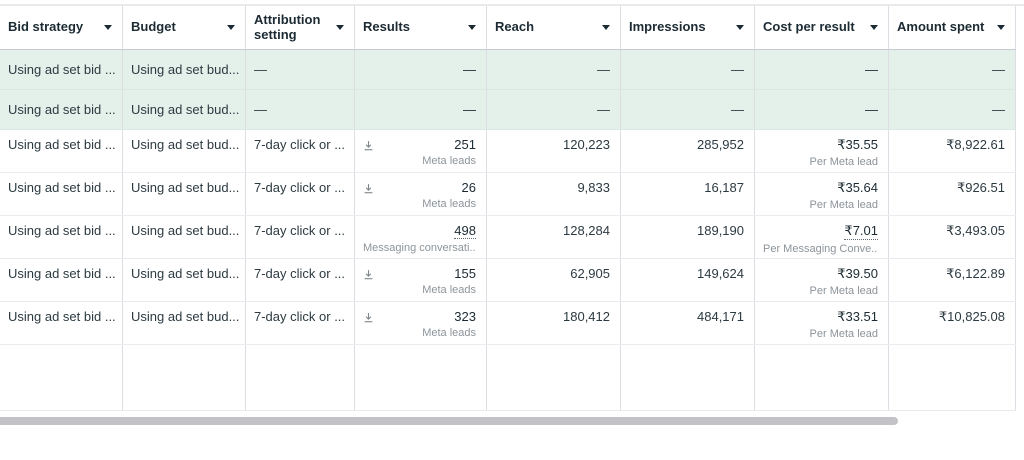  I want to click on cell-value: ₹7.01, so click(861, 231).